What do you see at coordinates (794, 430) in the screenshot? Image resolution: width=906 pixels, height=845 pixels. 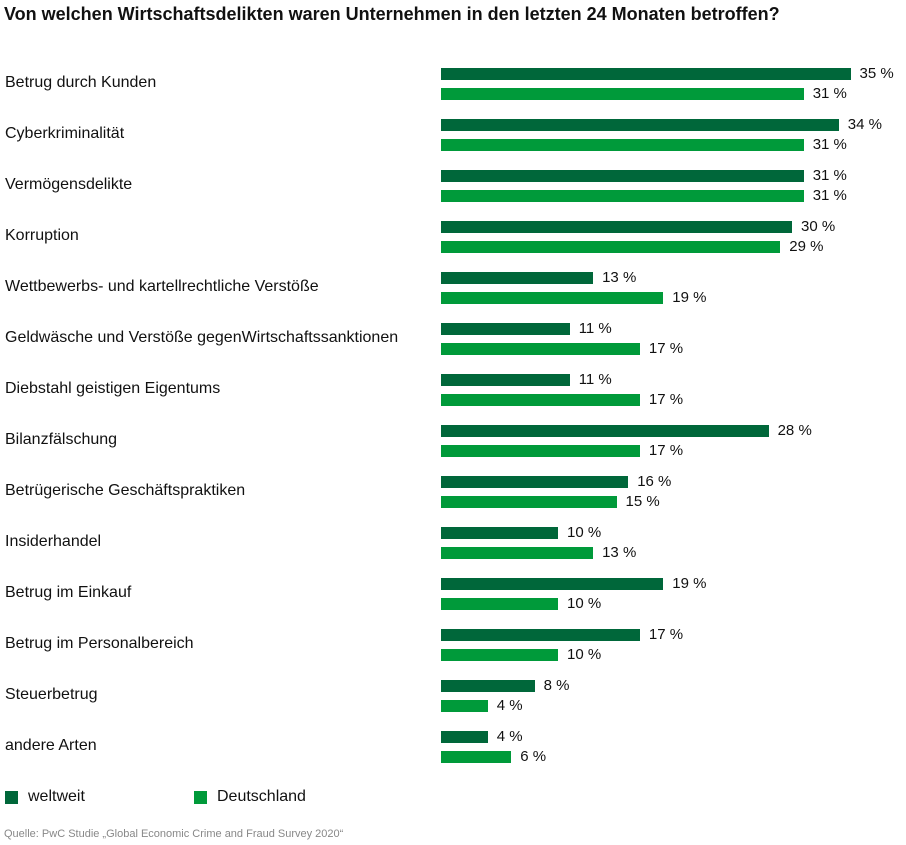 I see `data-label: 28 %` at bounding box center [794, 430].